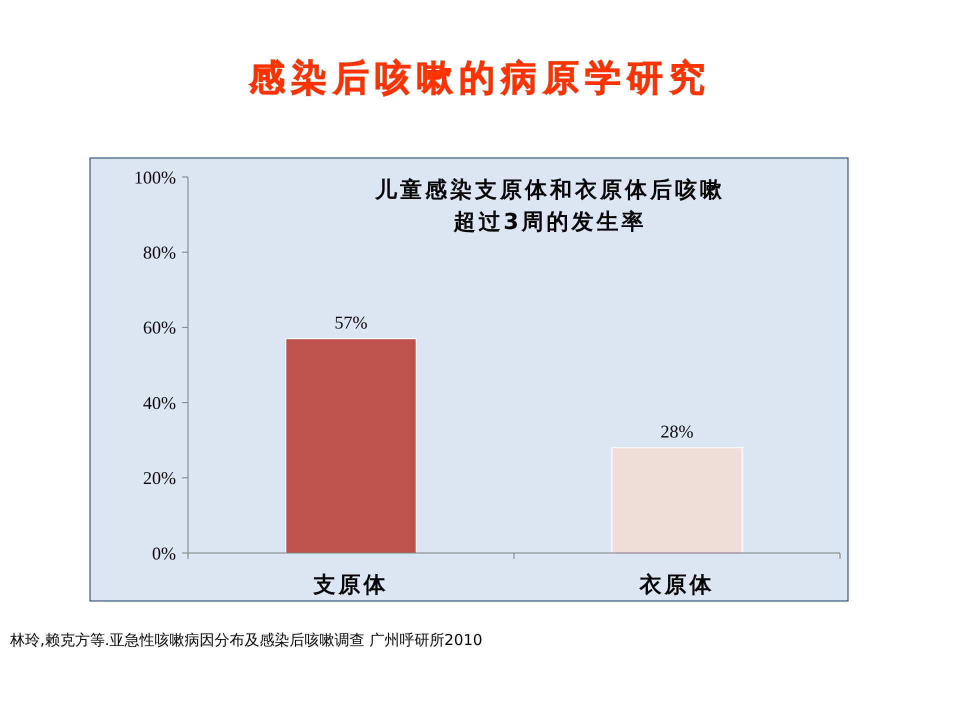 Image resolution: width=960 pixels, height=720 pixels. I want to click on y-tick-label: 20%, so click(159, 478).